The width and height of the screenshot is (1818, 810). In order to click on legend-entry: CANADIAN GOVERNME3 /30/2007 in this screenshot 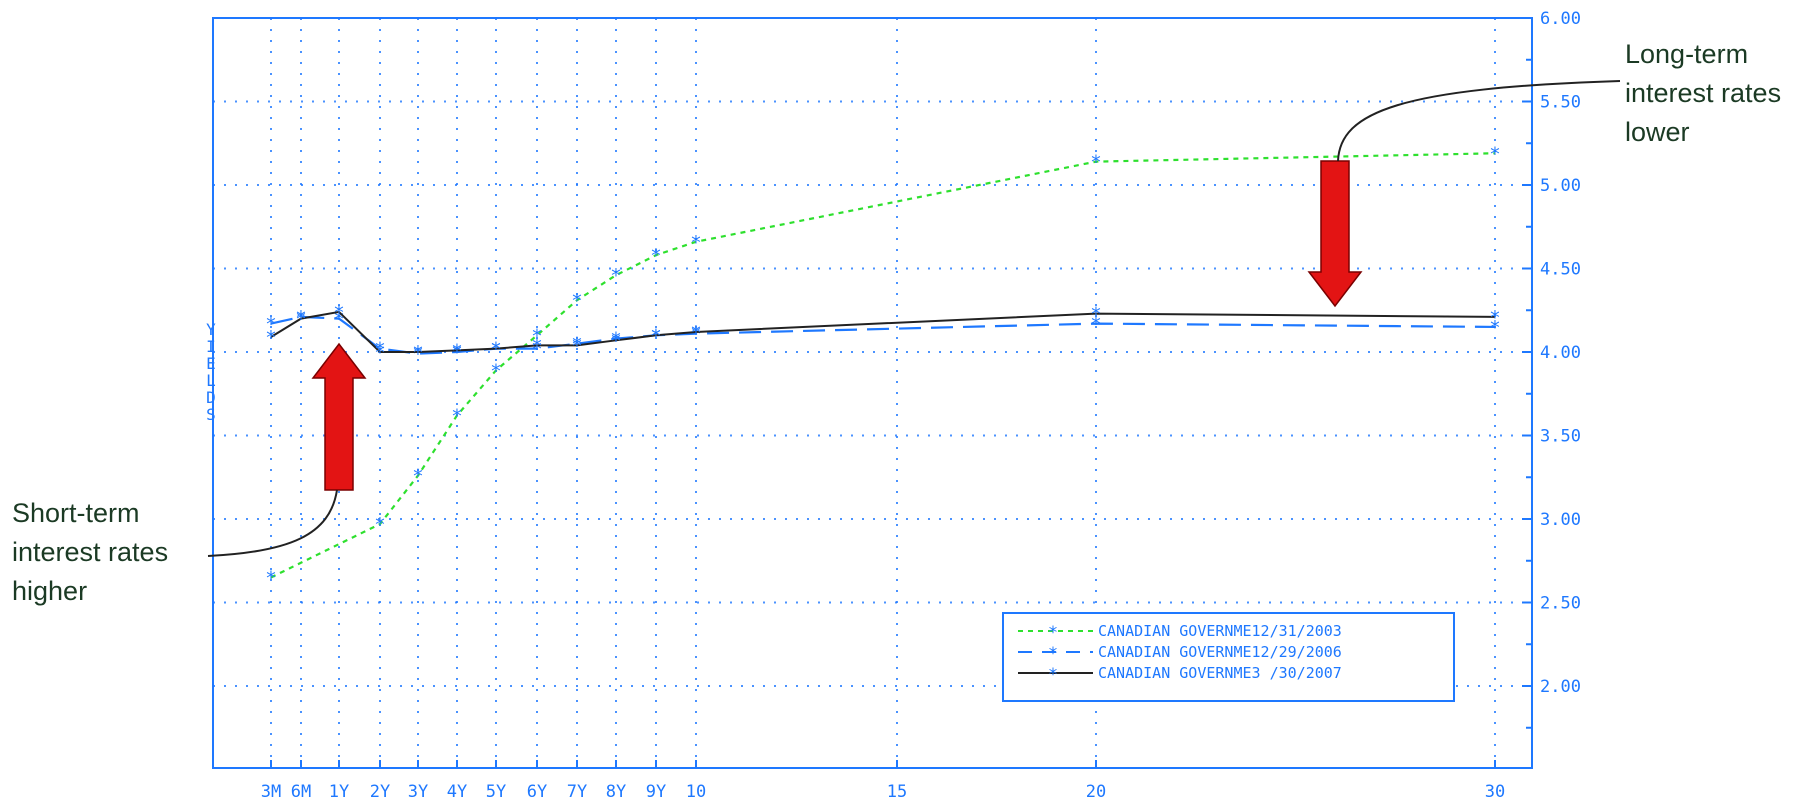, I will do `click(1220, 673)`.